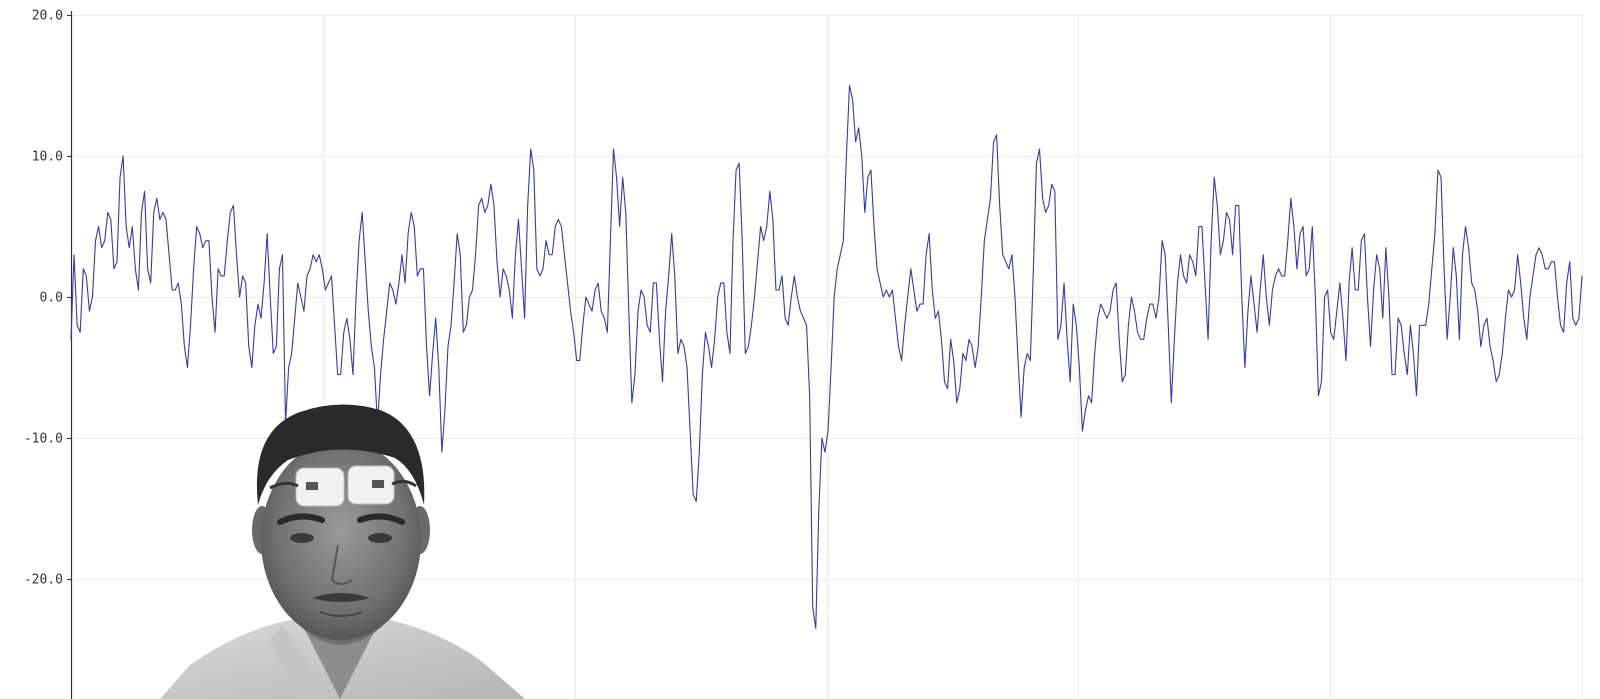 The width and height of the screenshot is (1600, 699). Describe the element at coordinates (47, 157) in the screenshot. I see `y-tick-label: 10.0` at that location.